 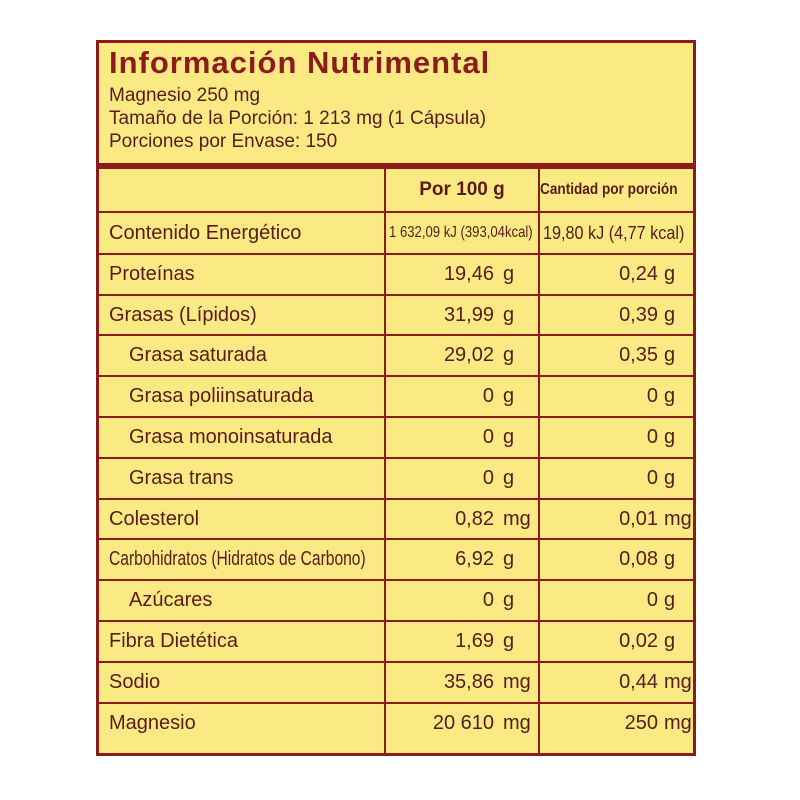 I want to click on nutrient-name: Grasa trans, so click(x=181, y=478).